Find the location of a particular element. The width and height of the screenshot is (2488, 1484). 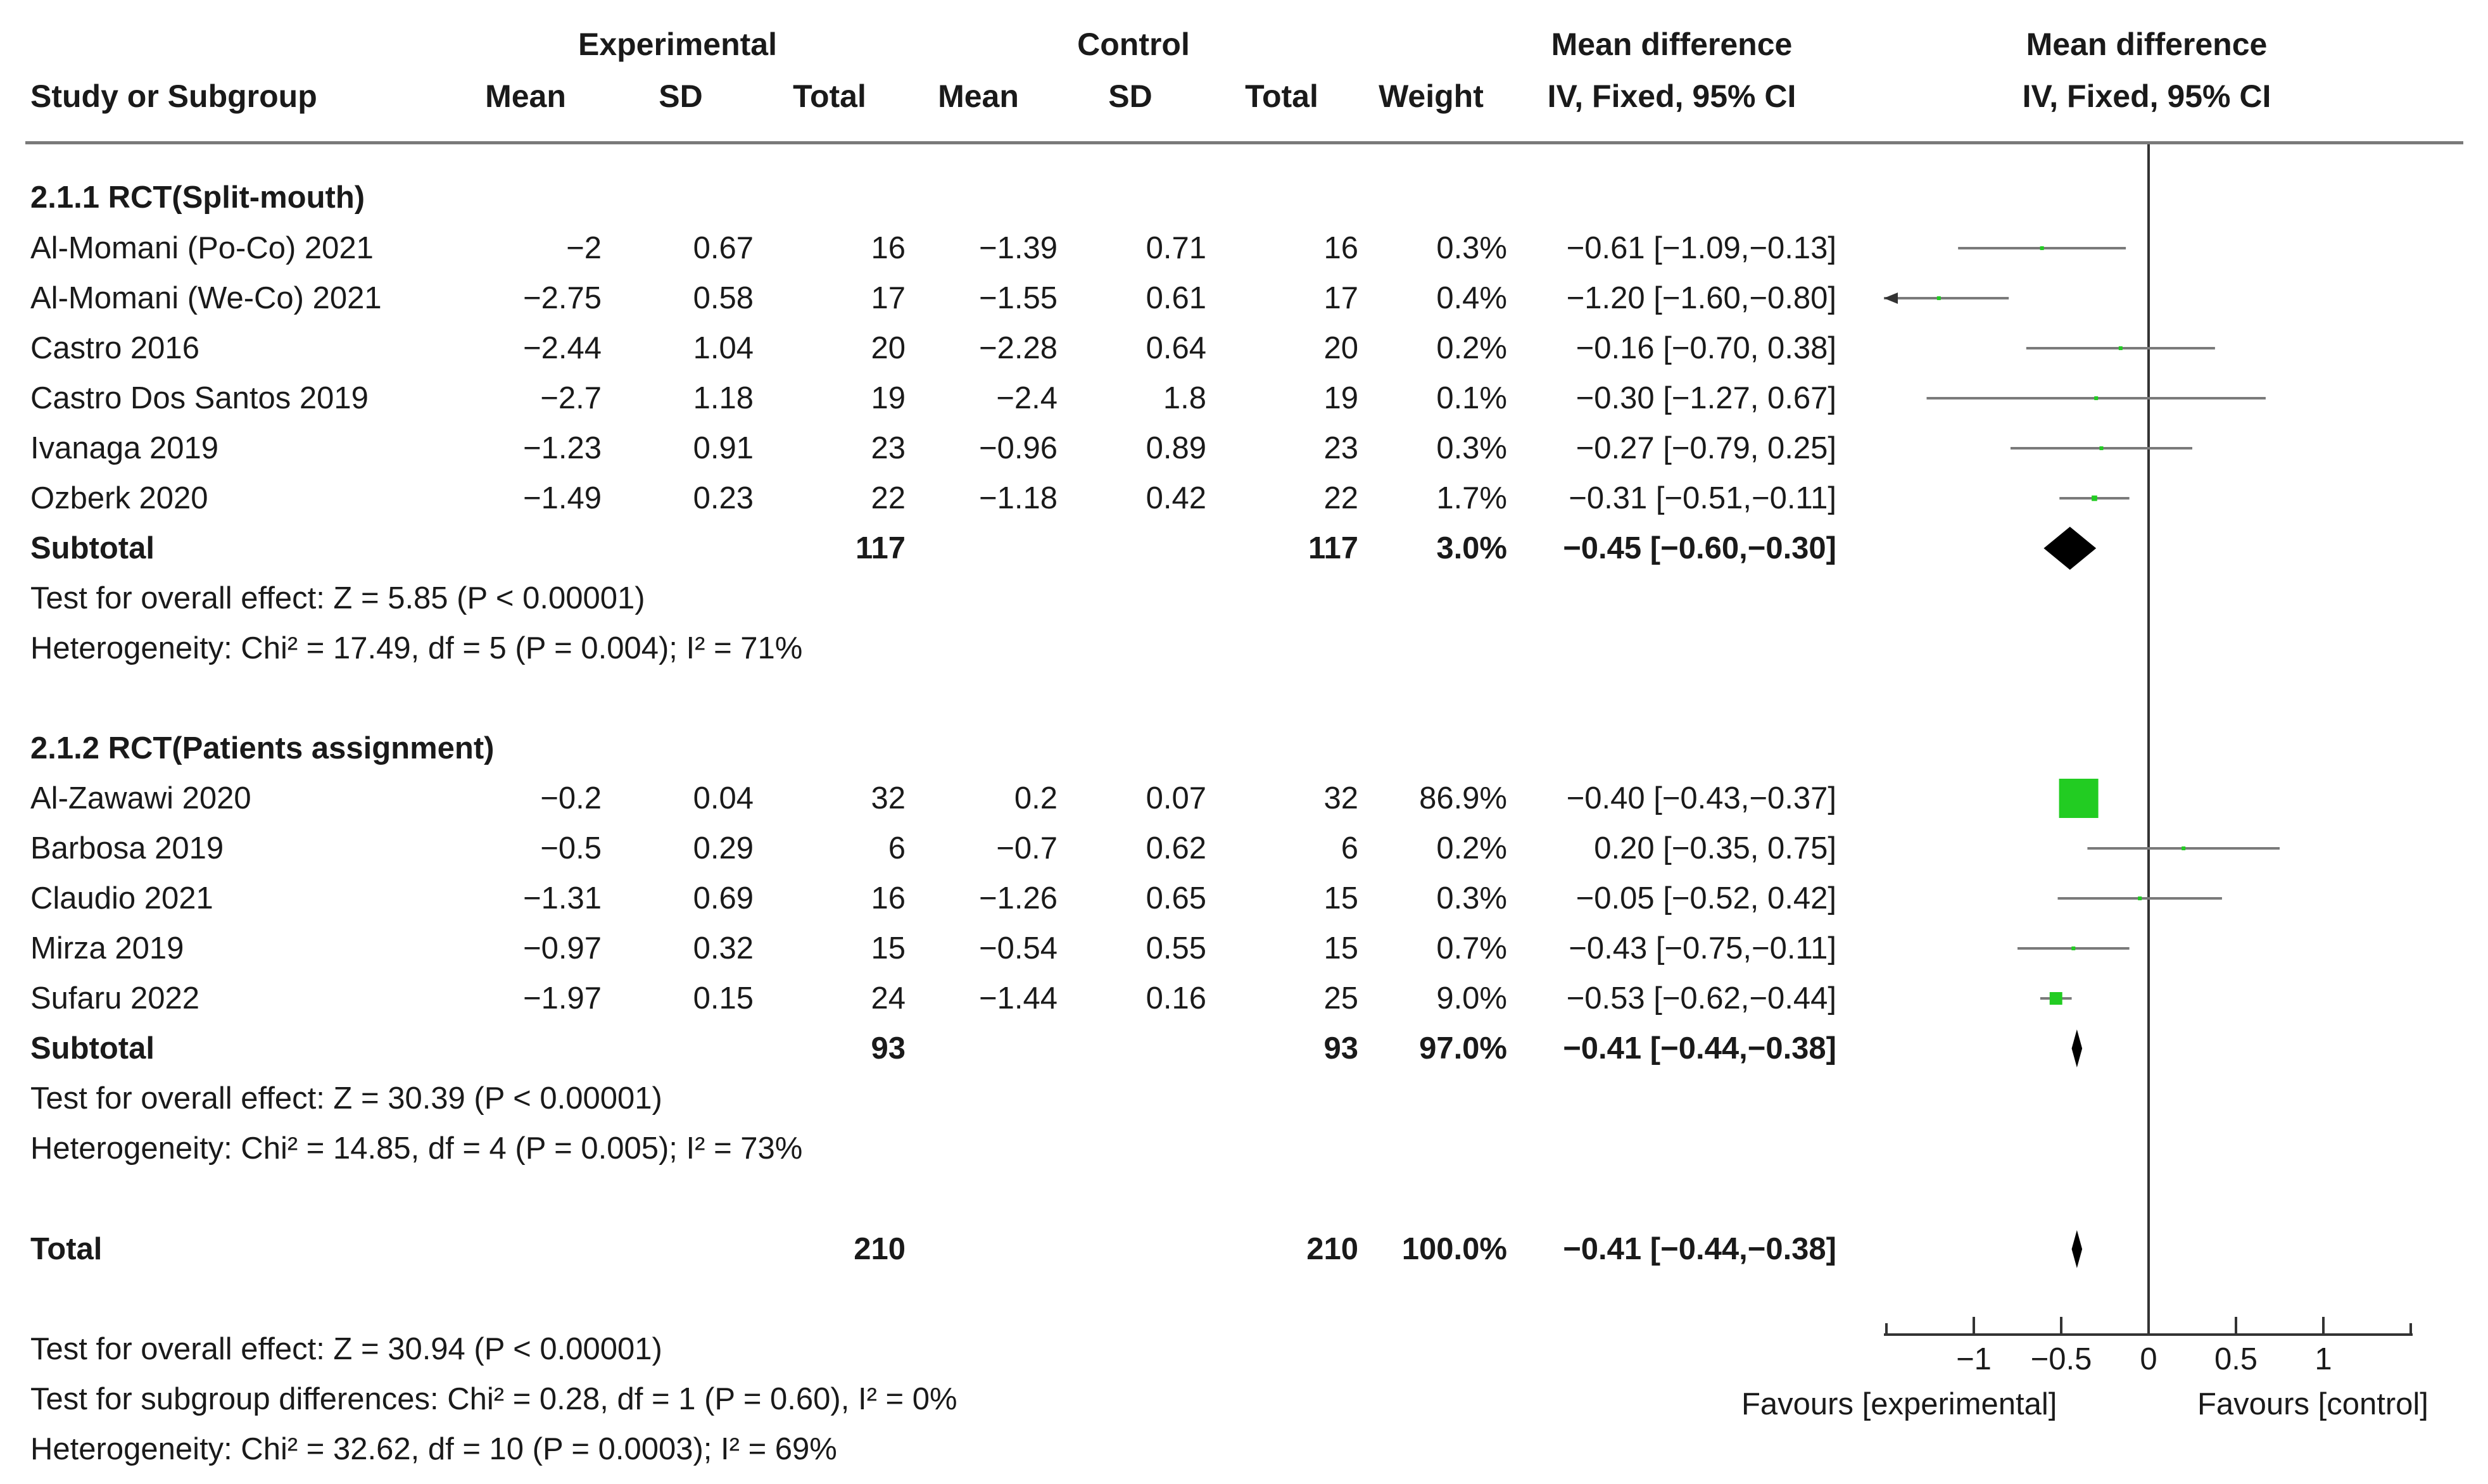

c-mean: −0.96 is located at coordinates (1018, 448).